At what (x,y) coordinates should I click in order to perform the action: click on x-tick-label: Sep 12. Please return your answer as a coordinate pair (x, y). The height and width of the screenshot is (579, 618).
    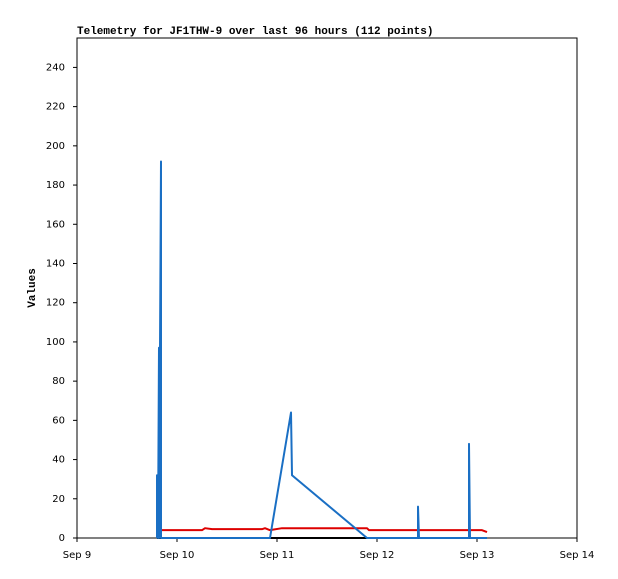
    Looking at the image, I should click on (377, 555).